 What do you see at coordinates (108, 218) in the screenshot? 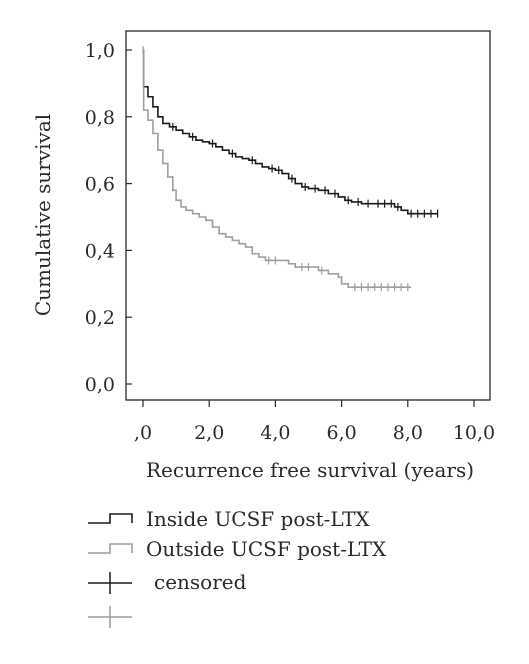
I see `y-axis: 0,0 0,2 0,4 0,6 0,8 1,0` at bounding box center [108, 218].